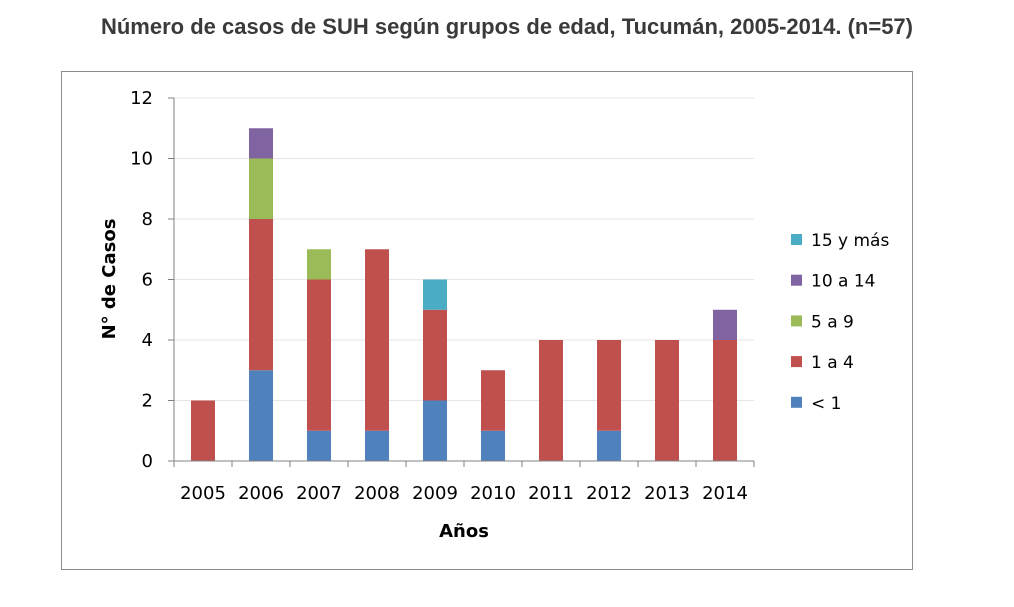 Image resolution: width=1014 pixels, height=607 pixels. What do you see at coordinates (141, 159) in the screenshot?
I see `y-tick-label: 10` at bounding box center [141, 159].